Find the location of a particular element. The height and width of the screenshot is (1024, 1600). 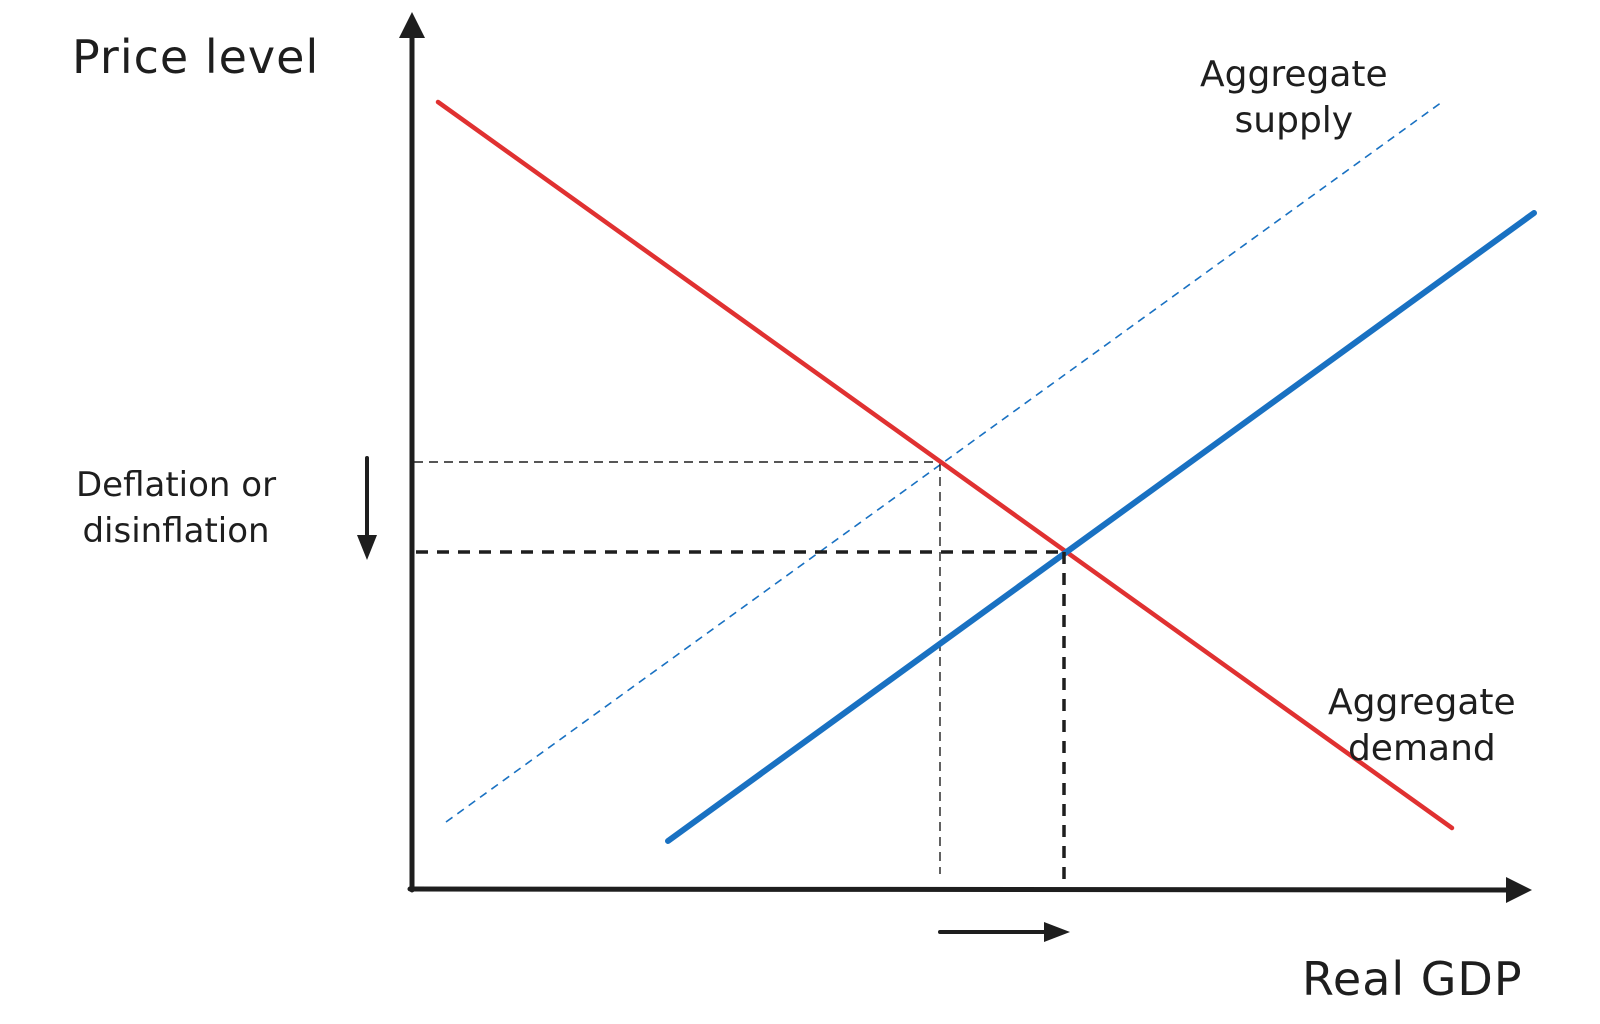

supply-label-line2: supply is located at coordinates (1294, 120).